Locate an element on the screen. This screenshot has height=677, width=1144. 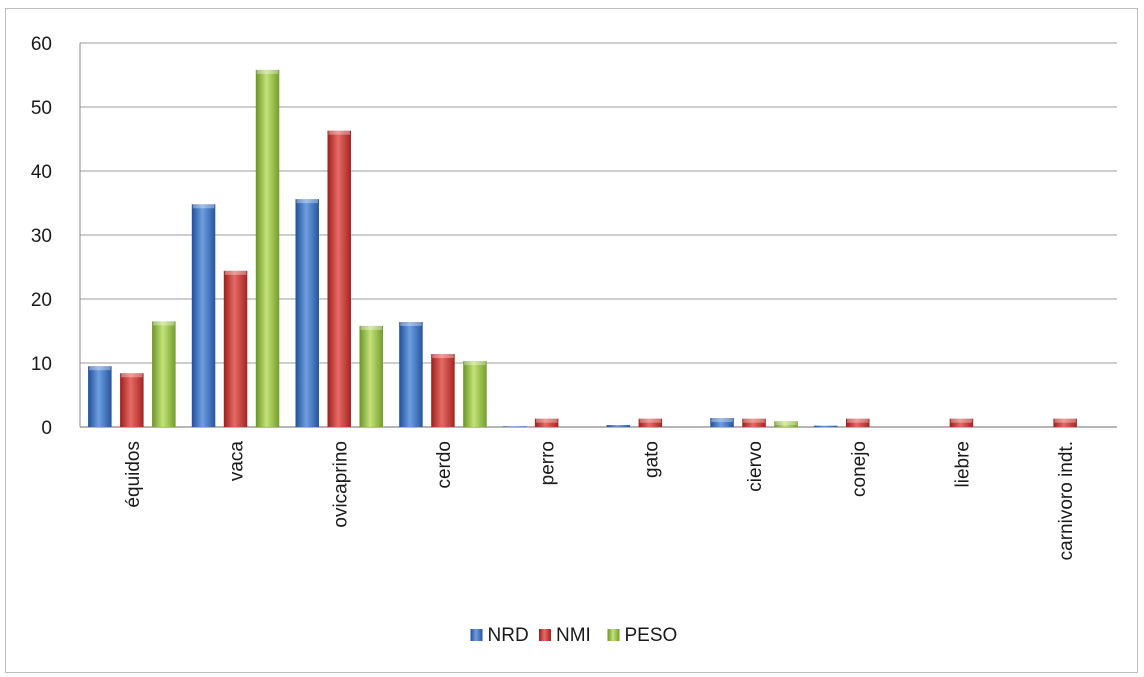
x-category-label: ciervo is located at coordinates (755, 466).